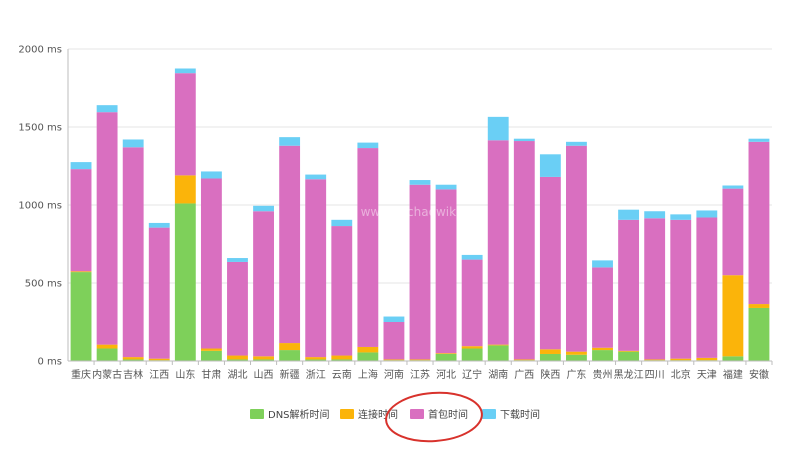 This screenshot has height=452, width=796. I want to click on legend-label: 首包时间, so click(448, 414).